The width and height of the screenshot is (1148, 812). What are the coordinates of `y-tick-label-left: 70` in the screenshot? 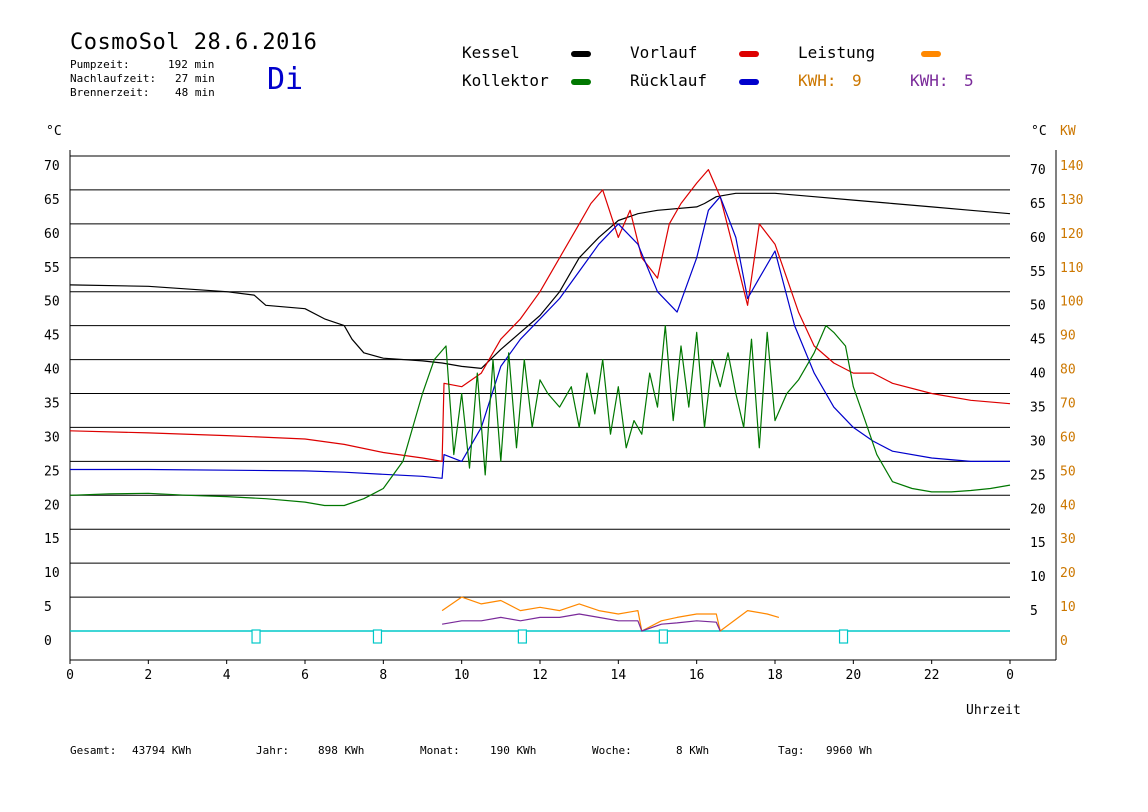 It's located at (52, 166).